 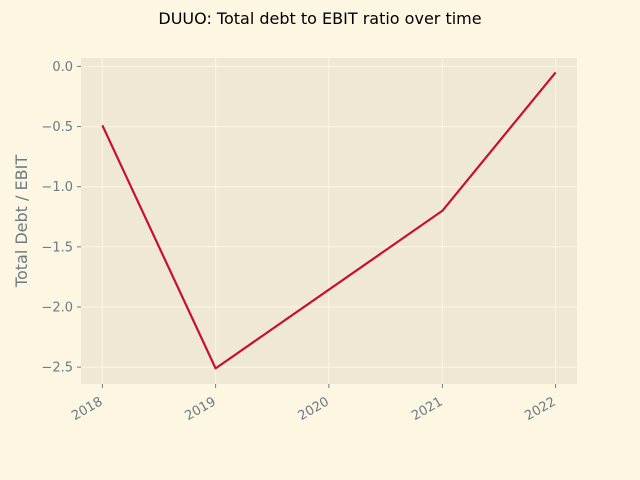 What do you see at coordinates (62, 67) in the screenshot?
I see `y-tick-label: 0.0` at bounding box center [62, 67].